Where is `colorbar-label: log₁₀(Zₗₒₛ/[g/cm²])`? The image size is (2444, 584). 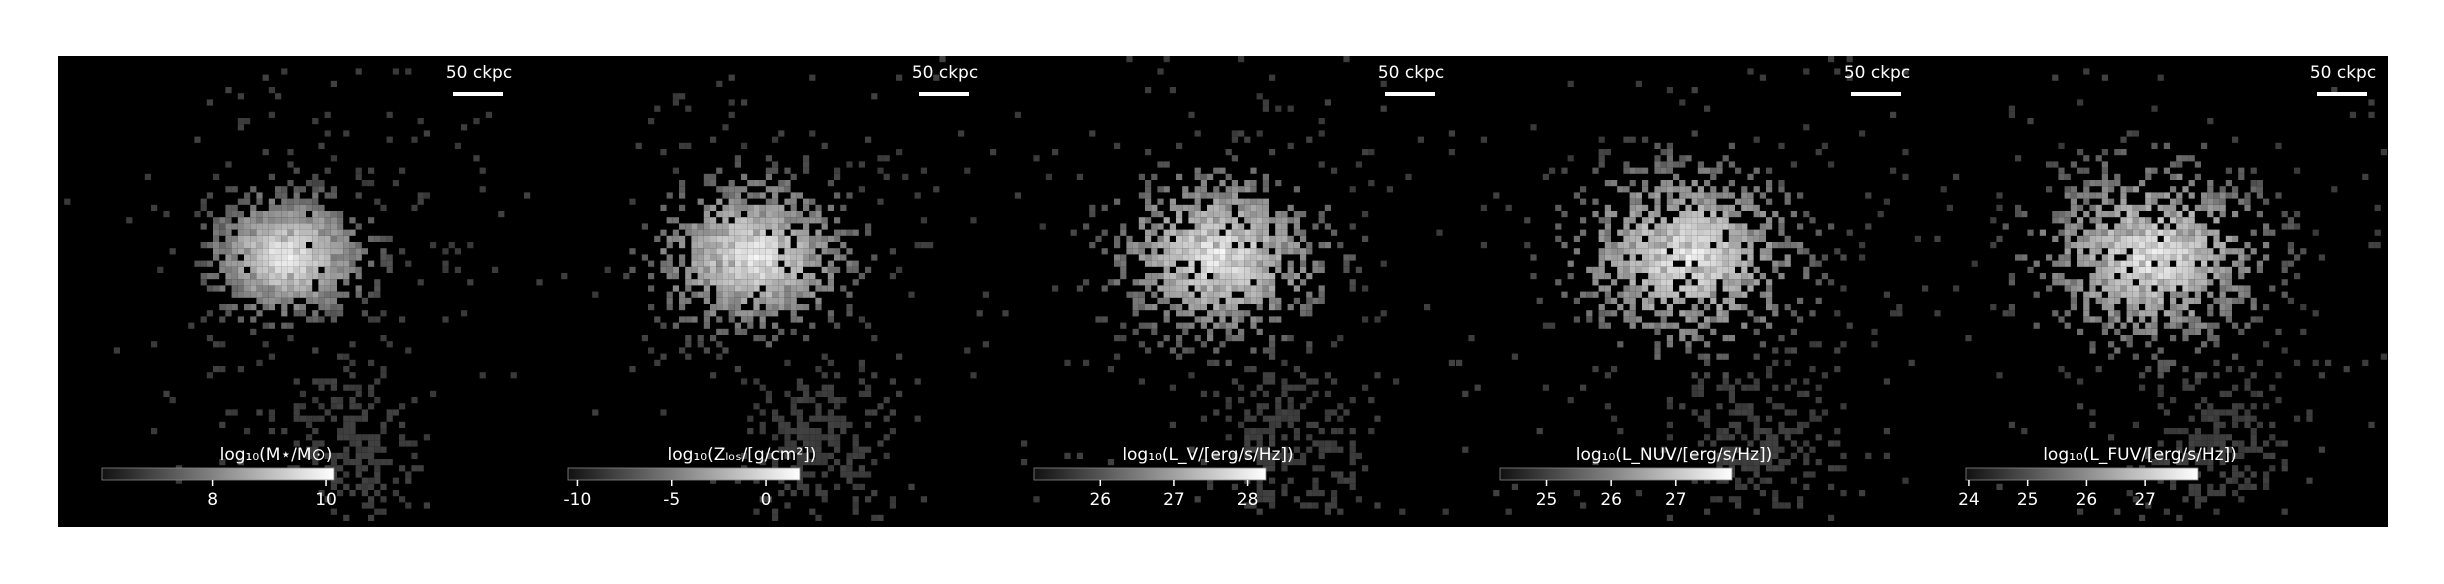 colorbar-label: log₁₀(Zₗₒₛ/[g/cm²]) is located at coordinates (742, 455).